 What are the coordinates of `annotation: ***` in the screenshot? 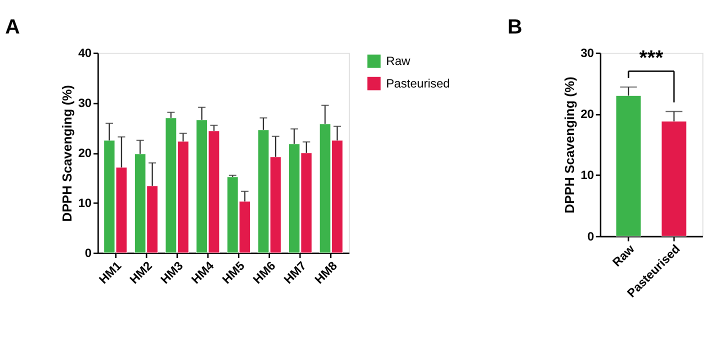 It's located at (651, 58).